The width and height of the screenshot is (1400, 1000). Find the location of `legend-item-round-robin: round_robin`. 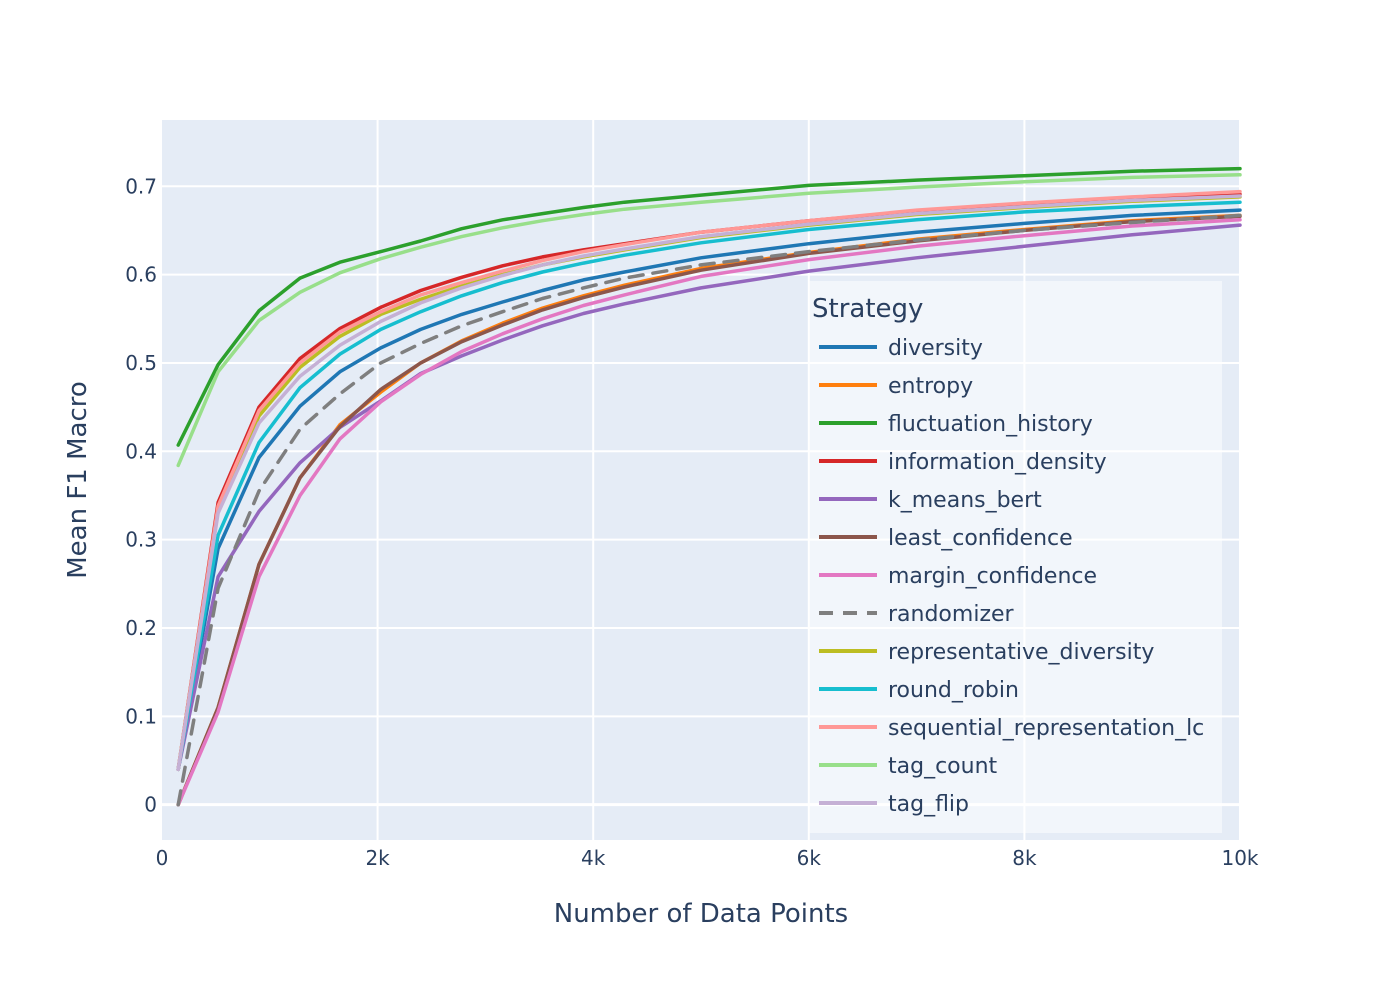

legend-item-round-robin: round_robin is located at coordinates (919, 690).